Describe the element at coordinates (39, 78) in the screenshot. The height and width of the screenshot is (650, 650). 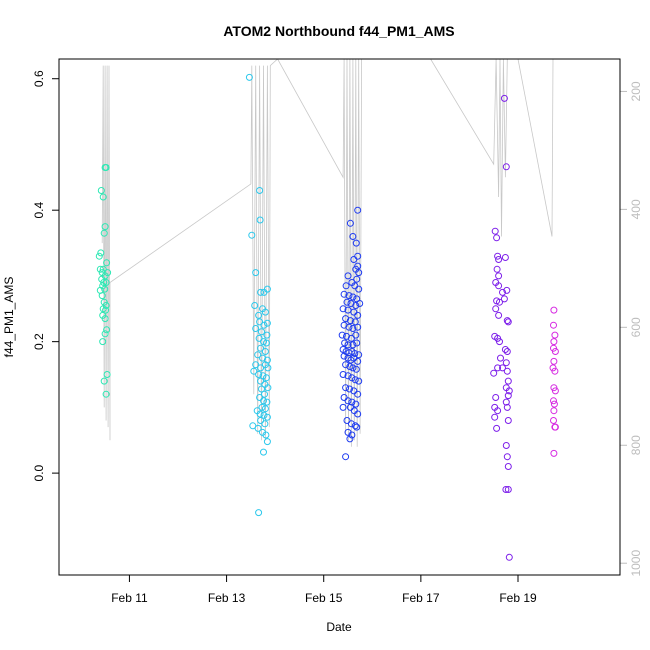
I see `y-tick-label: 0.6` at that location.